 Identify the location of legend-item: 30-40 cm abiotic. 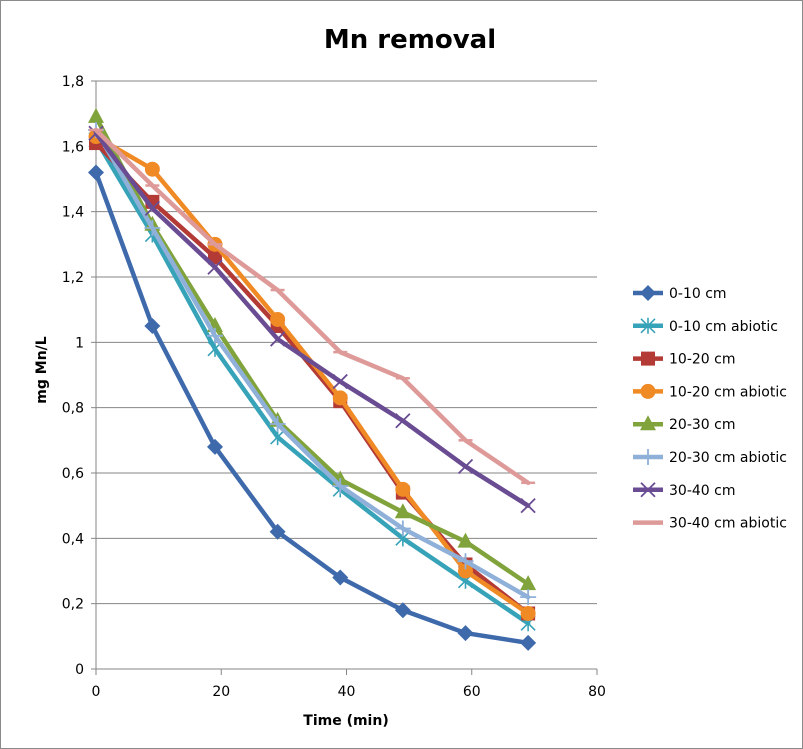
(710, 524).